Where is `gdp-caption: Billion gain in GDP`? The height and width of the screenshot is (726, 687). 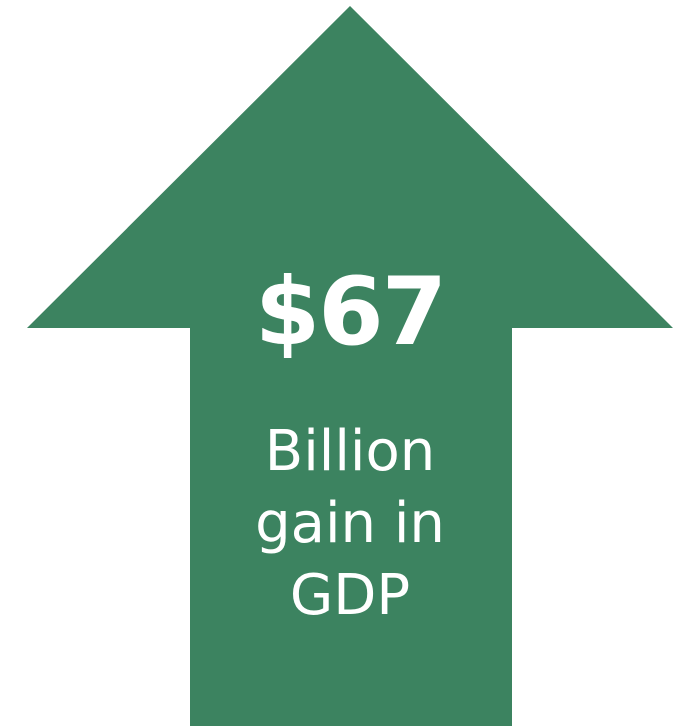 gdp-caption: Billion gain in GDP is located at coordinates (350, 524).